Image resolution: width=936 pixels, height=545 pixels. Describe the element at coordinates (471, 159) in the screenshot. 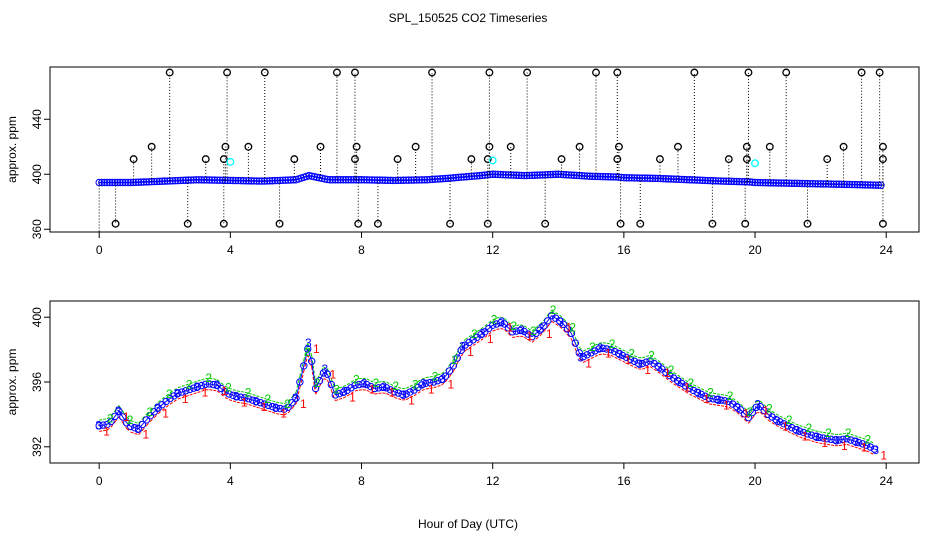

I see `spike-low-point` at that location.